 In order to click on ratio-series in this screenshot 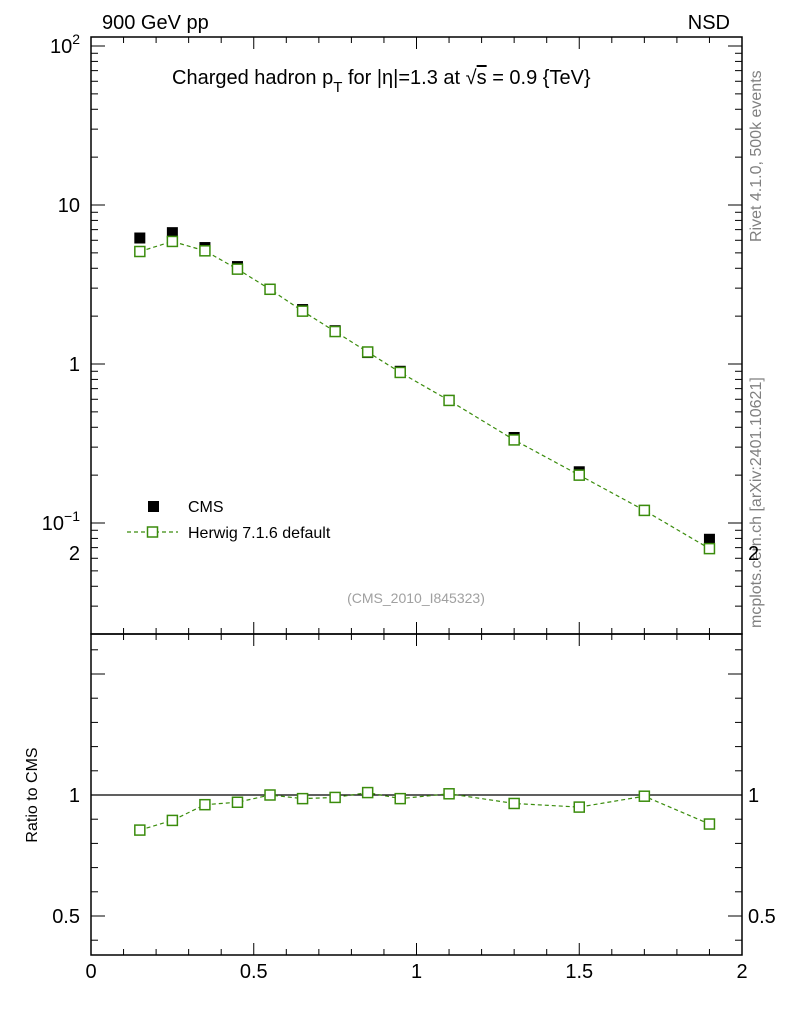, I will do `click(416, 811)`.